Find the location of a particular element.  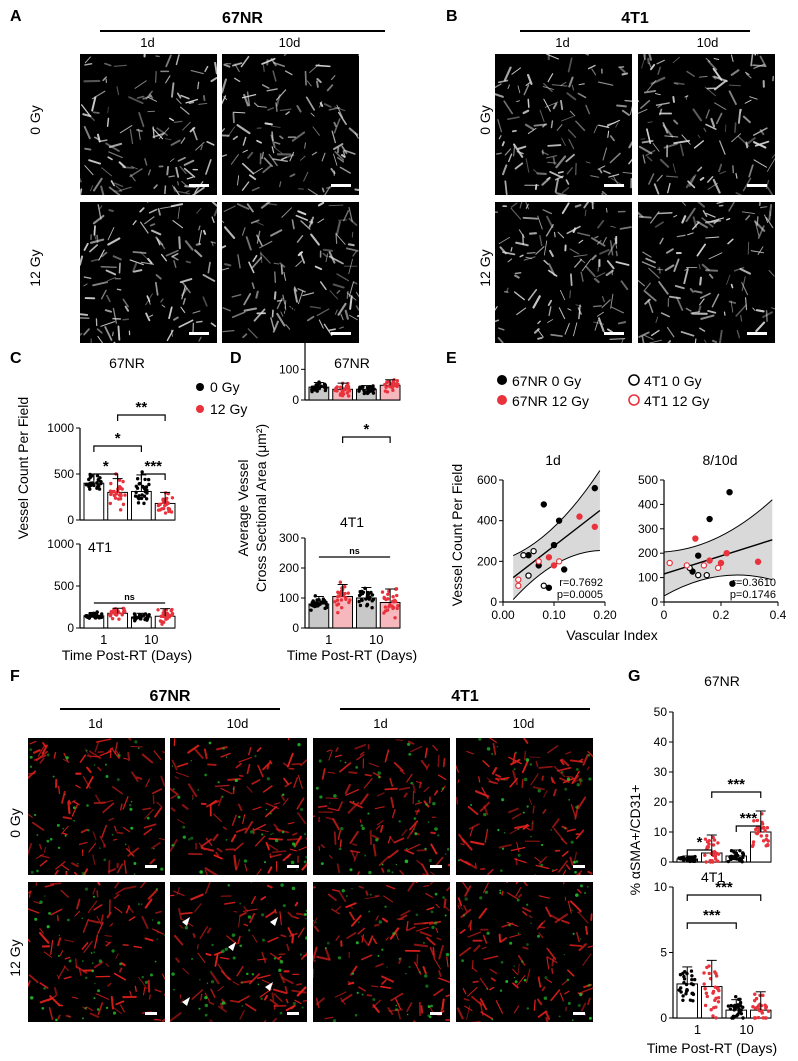

x-tick-label: 0.20 is located at coordinates (605, 615).